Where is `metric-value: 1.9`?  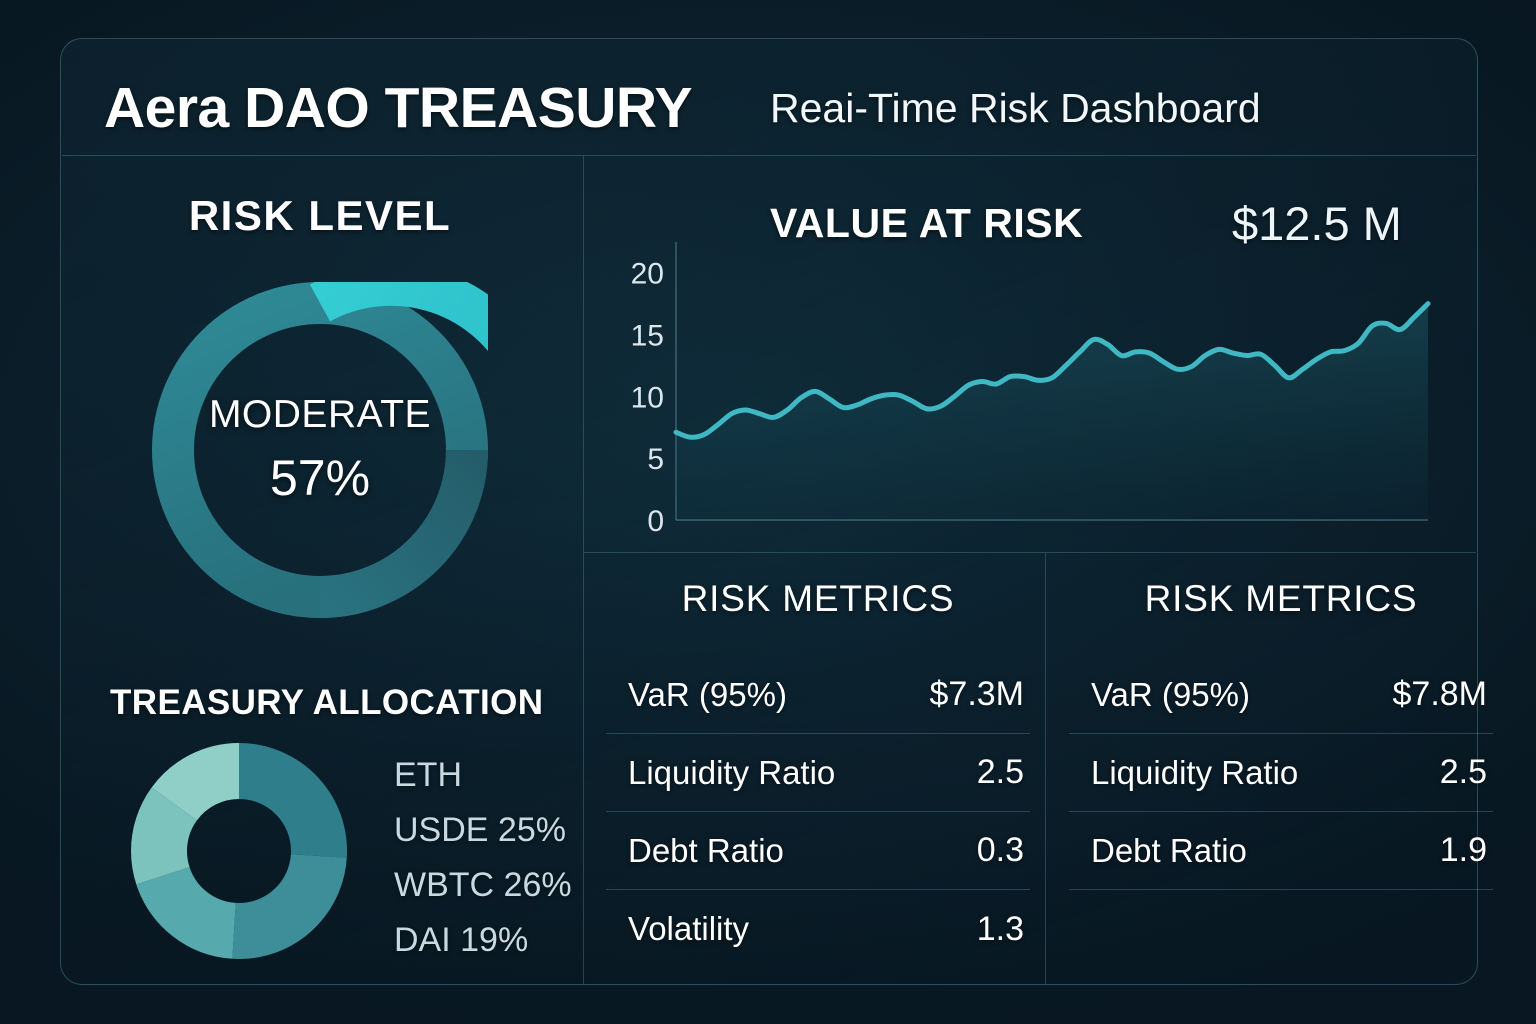 metric-value: 1.9 is located at coordinates (1463, 850).